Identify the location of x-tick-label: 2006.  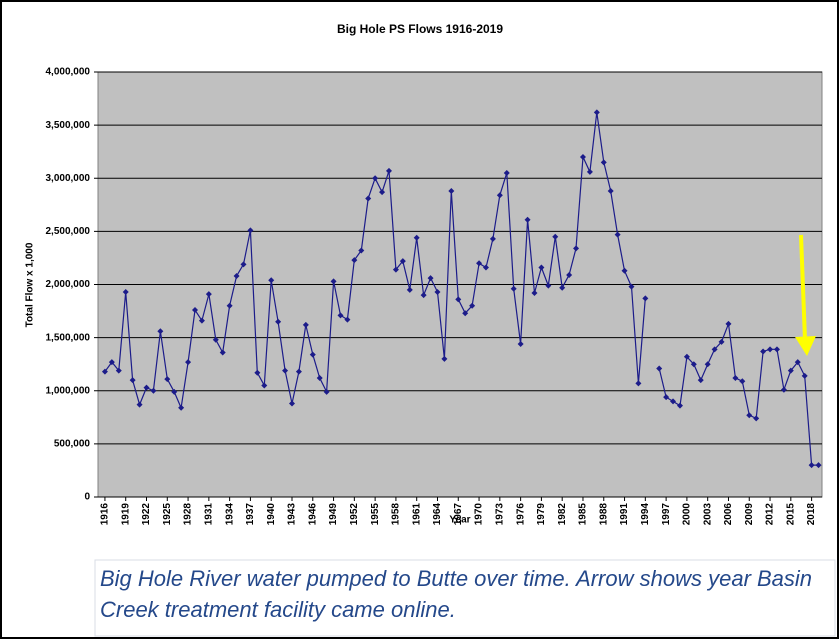
(728, 514).